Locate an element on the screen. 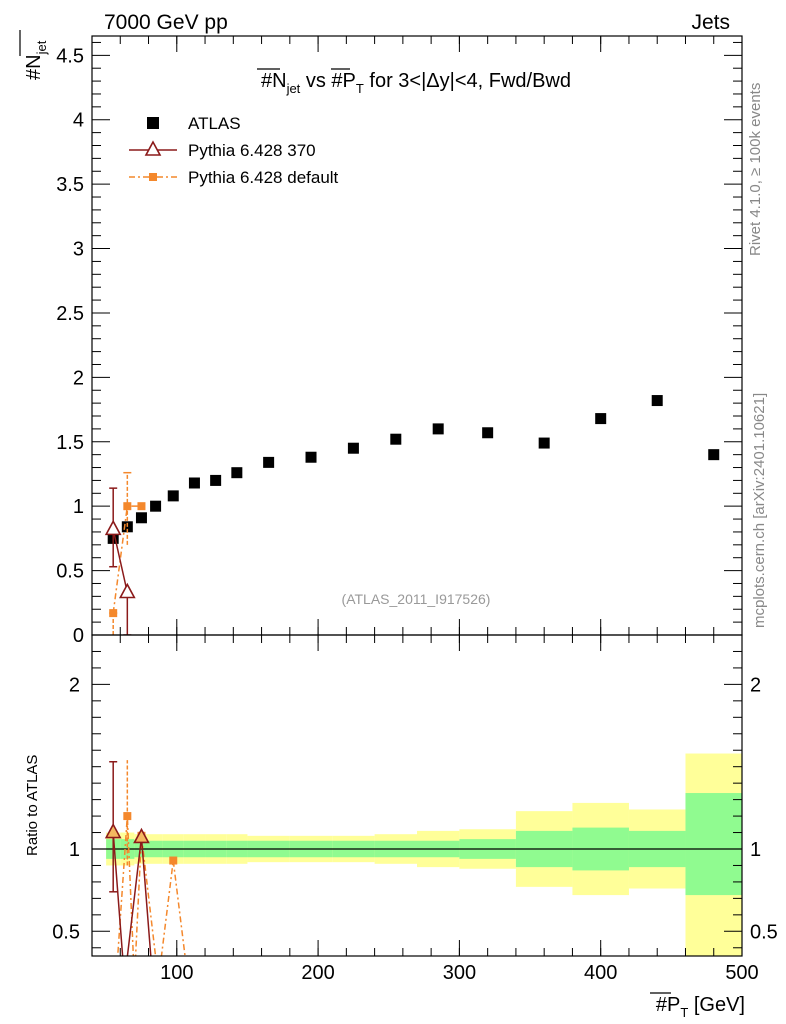  x-tick-label: 100 is located at coordinates (176, 973).